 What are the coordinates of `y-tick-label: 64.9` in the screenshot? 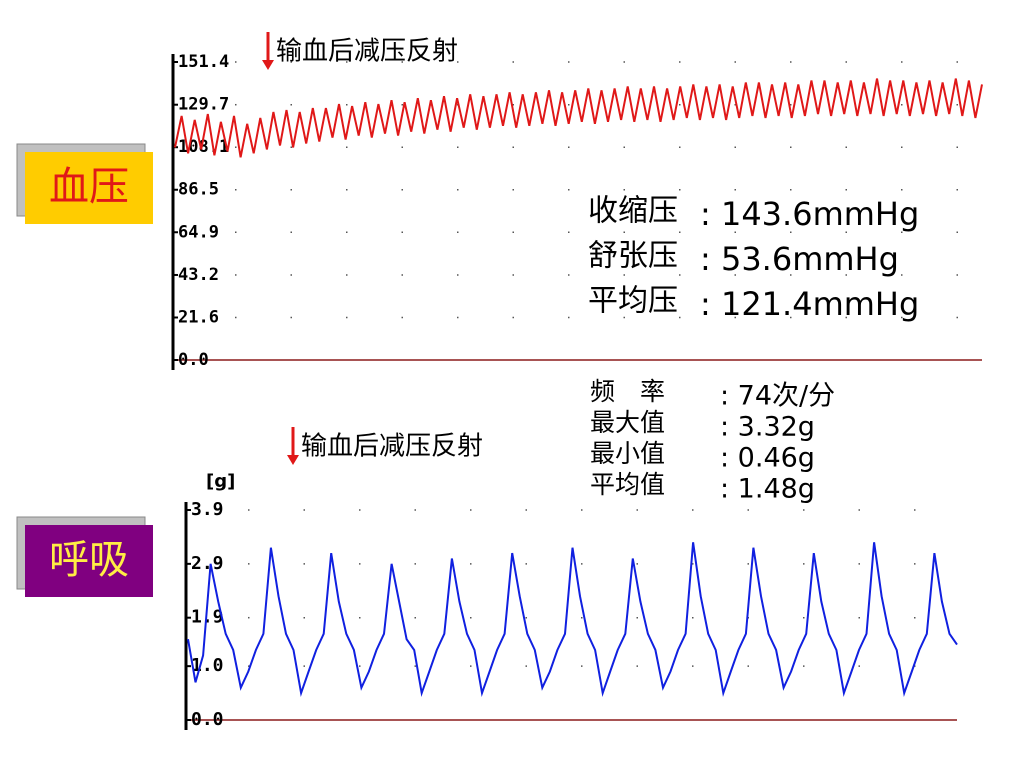 It's located at (198, 232).